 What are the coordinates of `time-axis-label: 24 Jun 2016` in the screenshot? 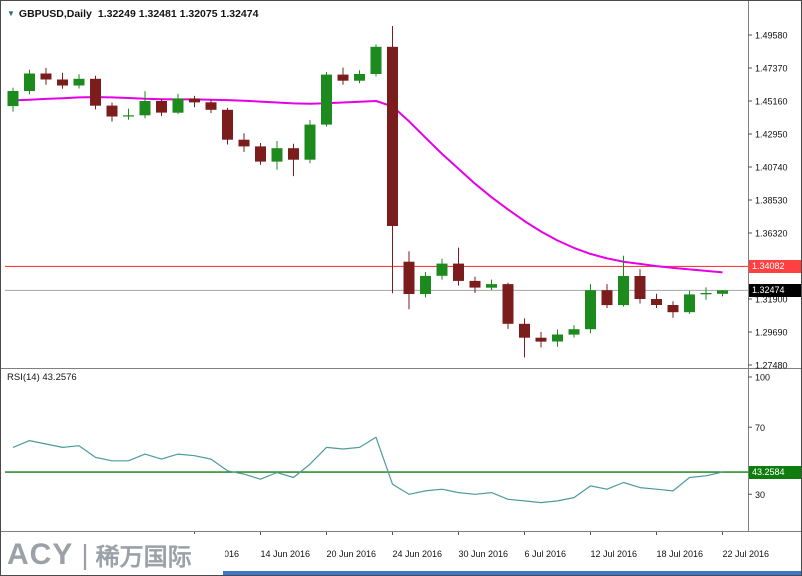 It's located at (418, 554).